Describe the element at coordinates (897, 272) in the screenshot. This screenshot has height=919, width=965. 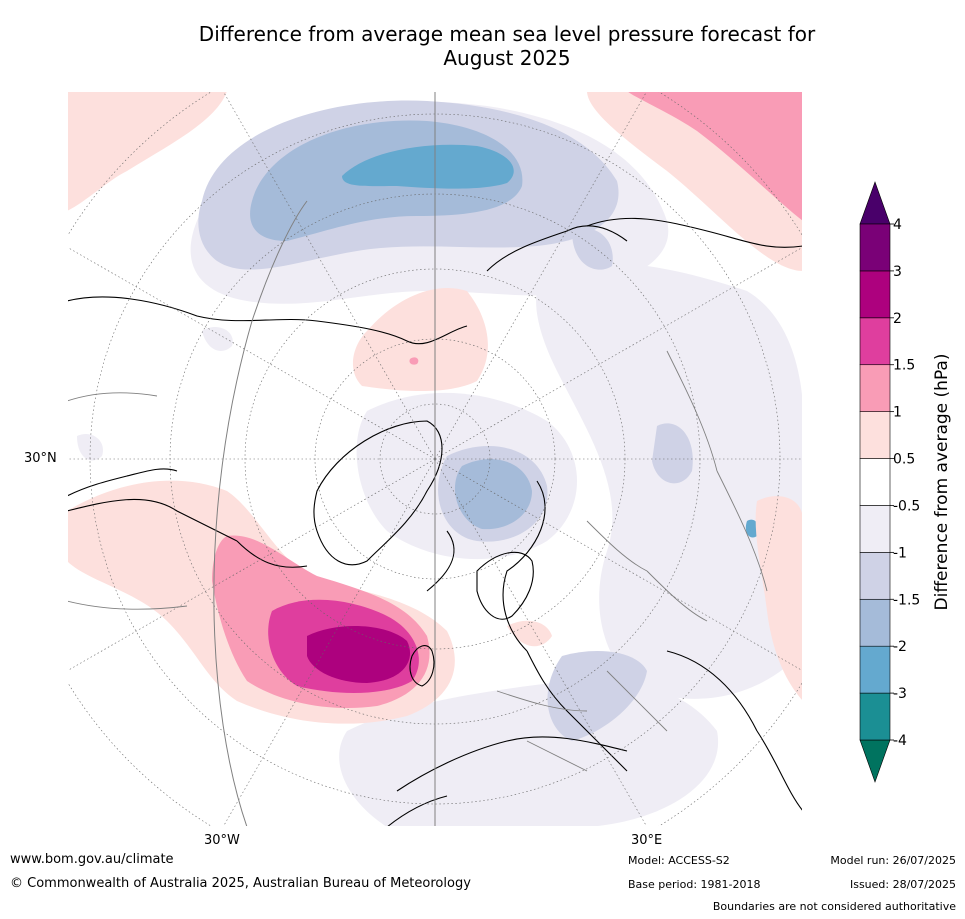
I see `colorbar-tick-label: 3` at that location.